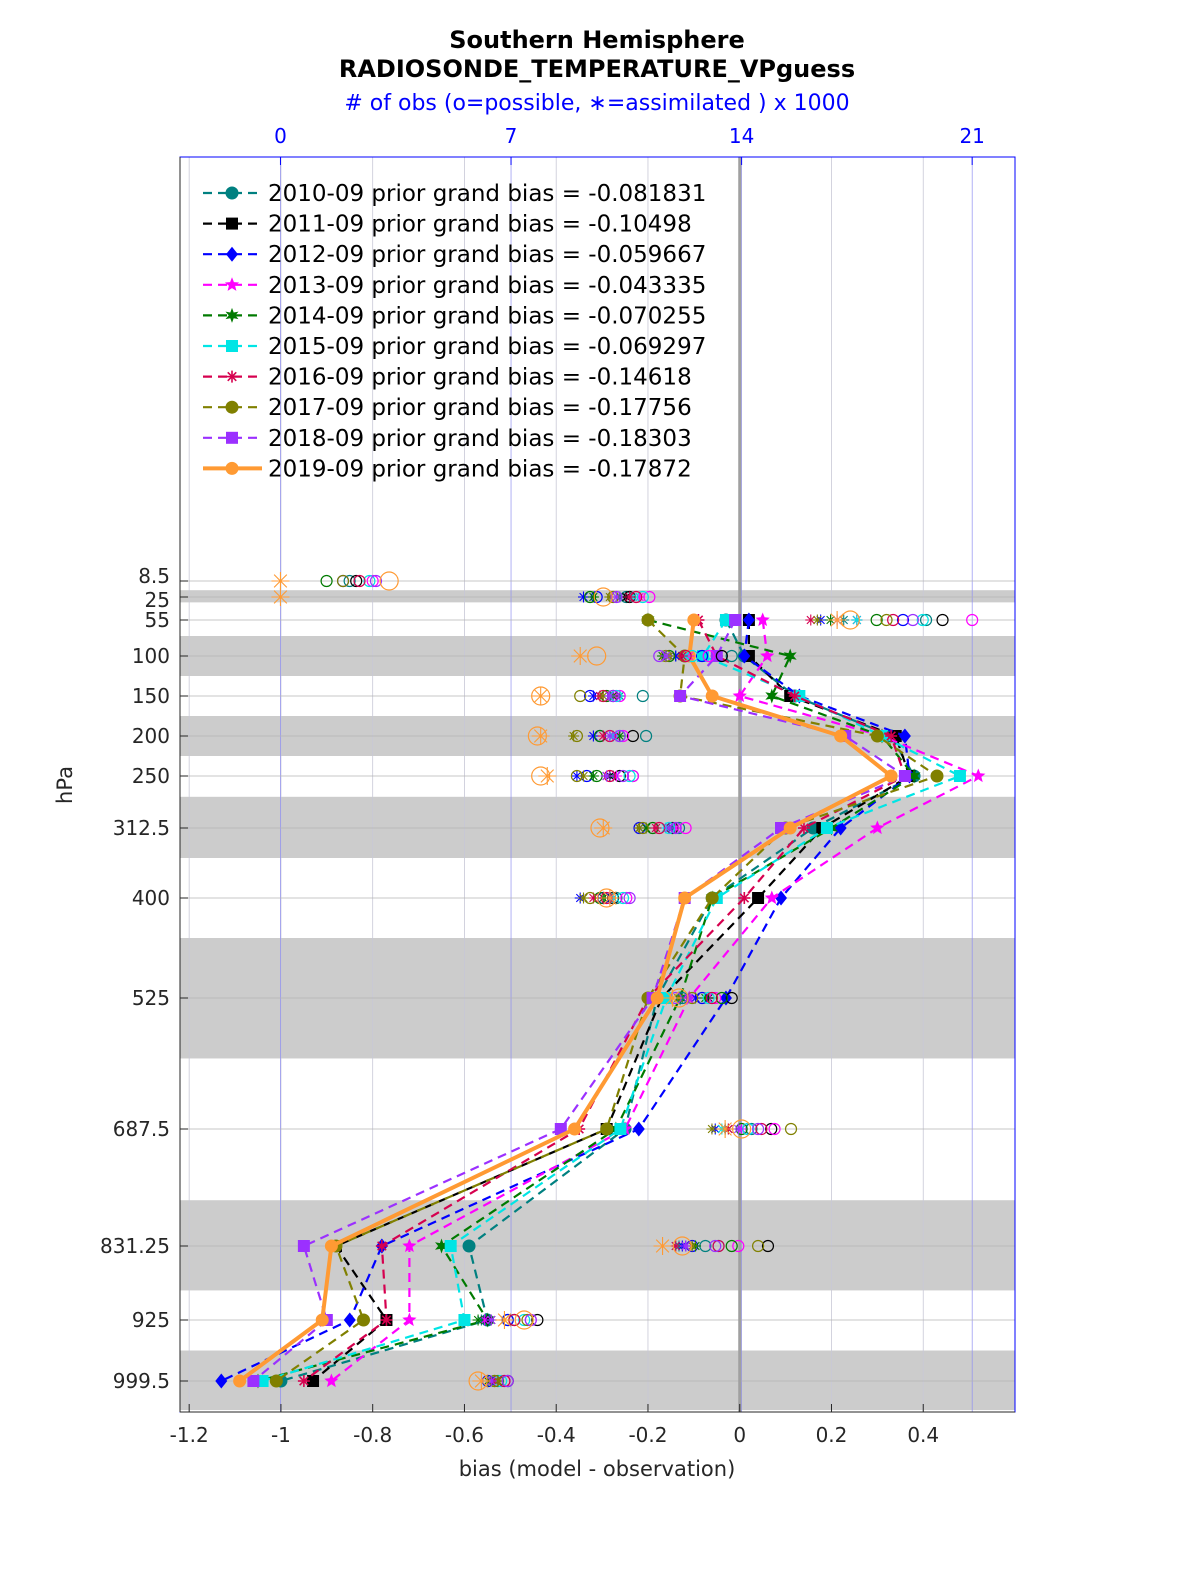 The height and width of the screenshot is (1575, 1200). Describe the element at coordinates (151, 736) in the screenshot. I see `y-tick-label-5: 200` at that location.